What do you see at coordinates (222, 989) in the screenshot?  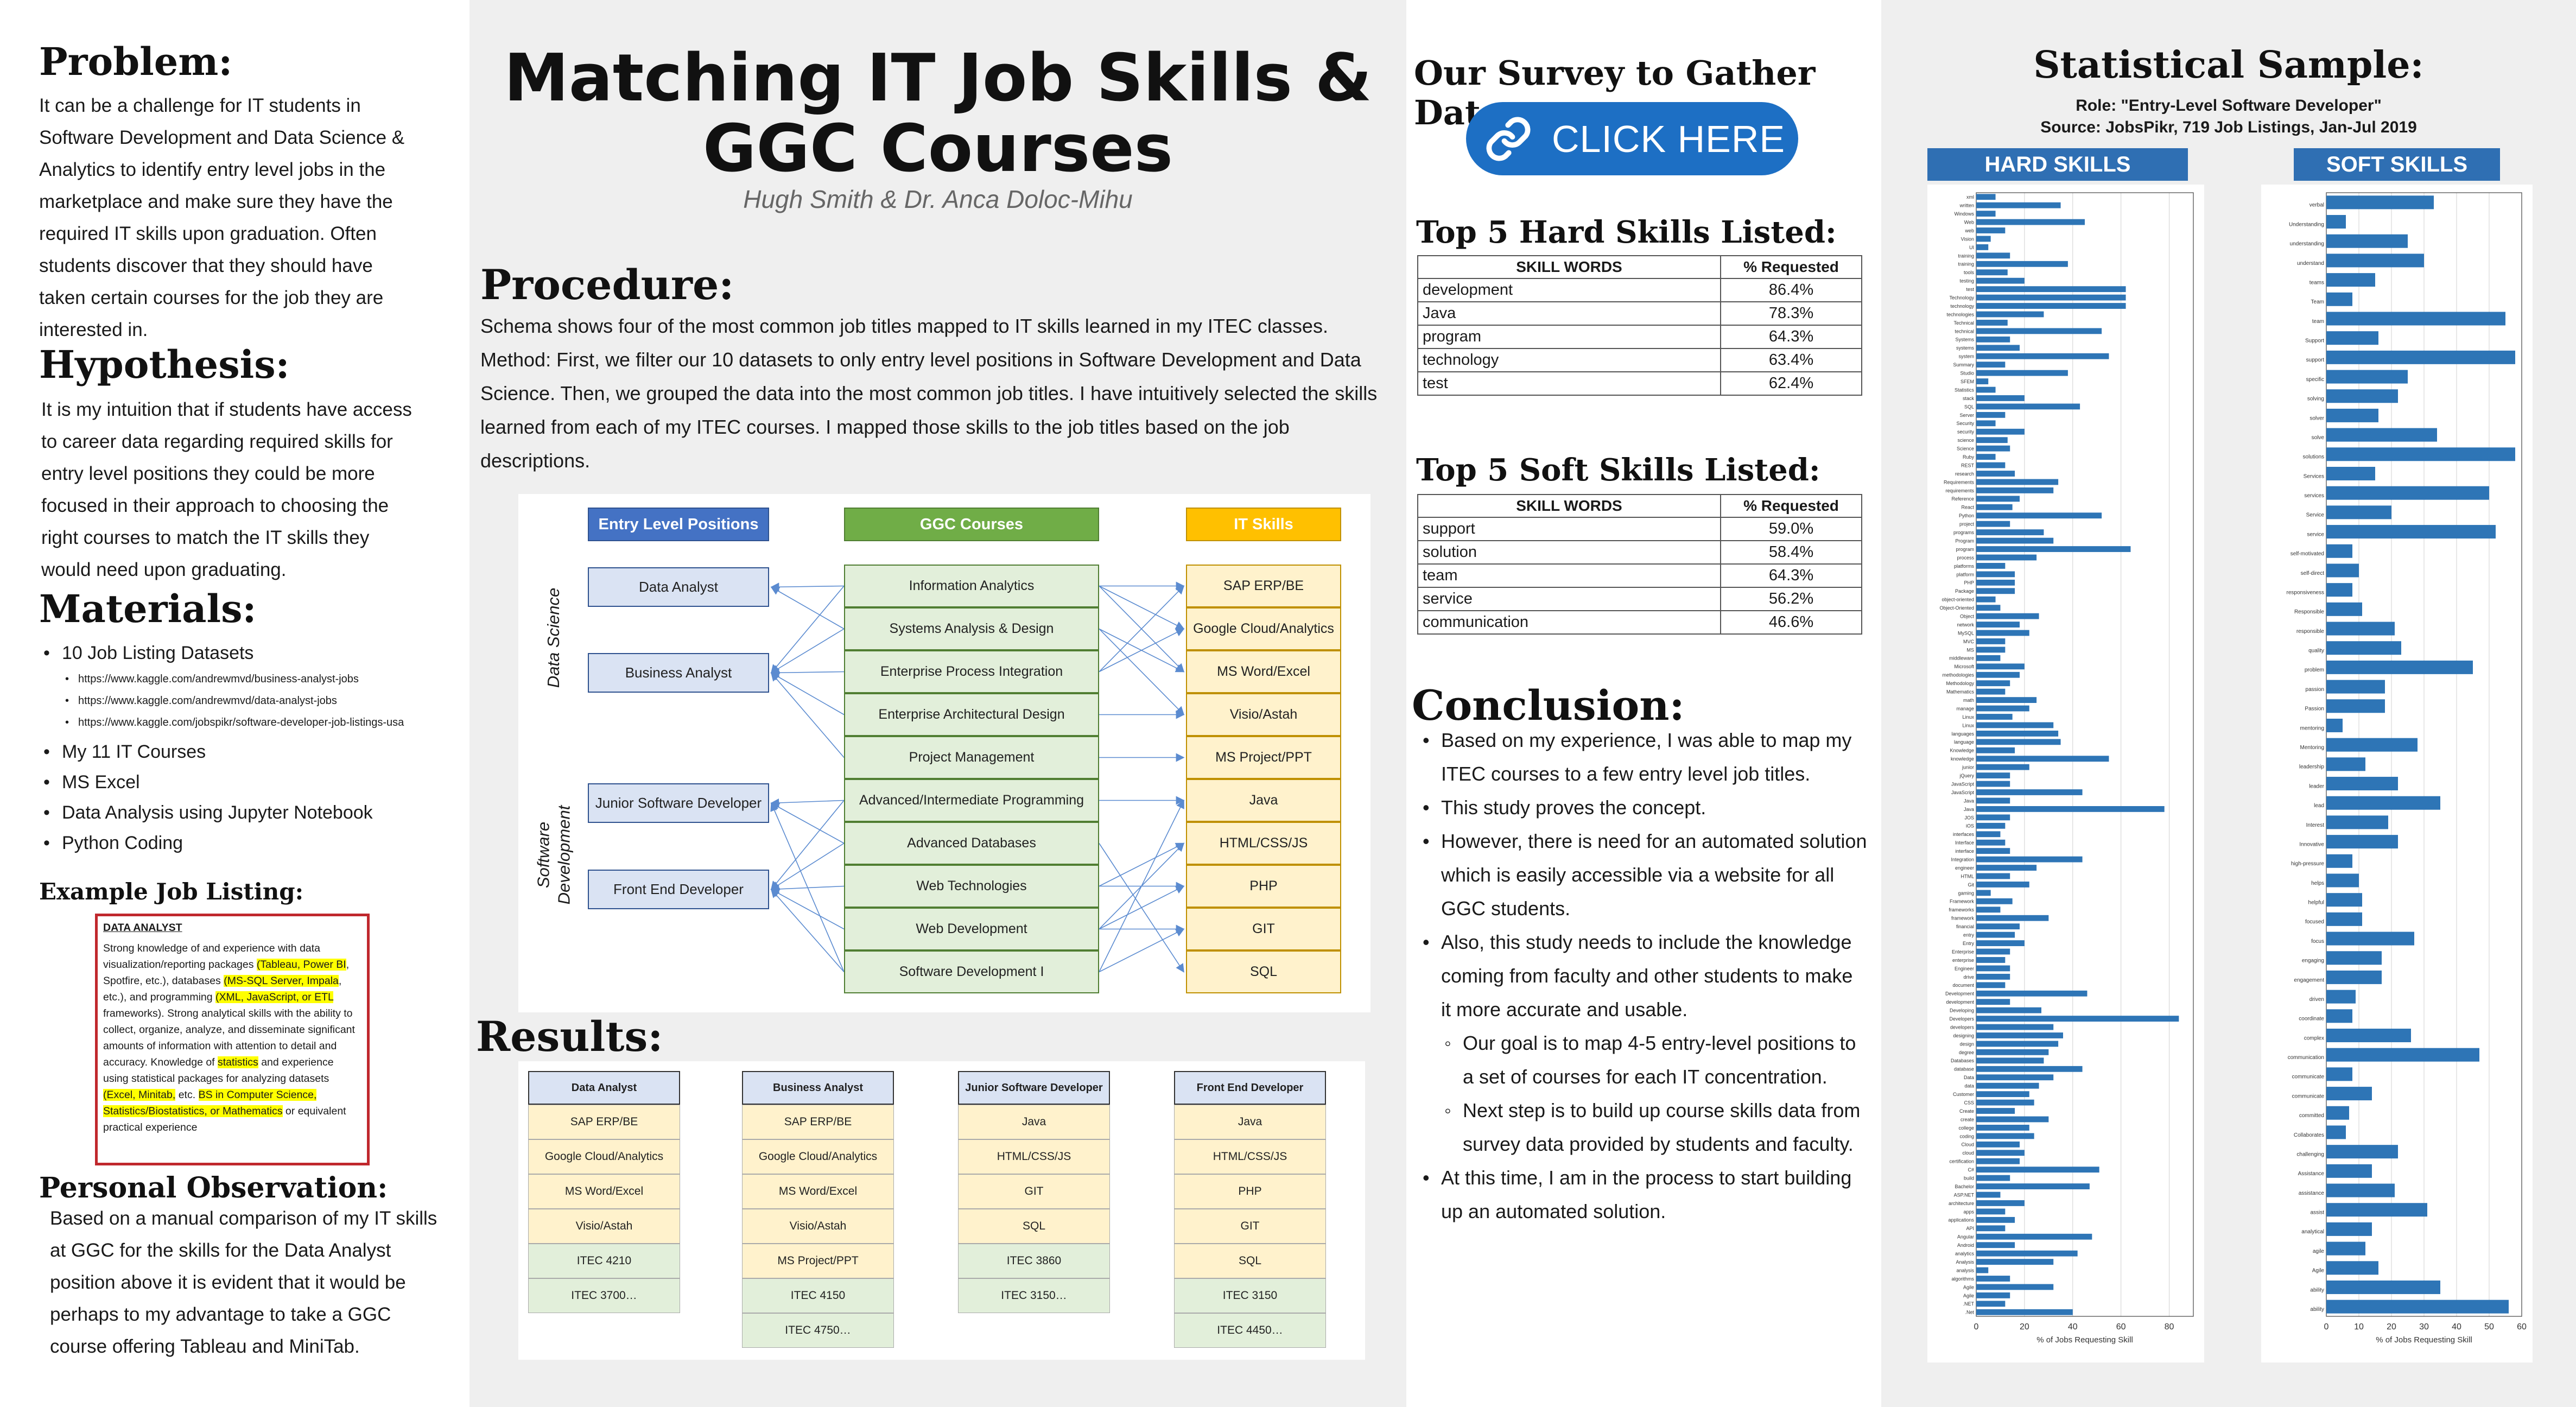 I see `listing-text: , etc.), and programming` at bounding box center [222, 989].